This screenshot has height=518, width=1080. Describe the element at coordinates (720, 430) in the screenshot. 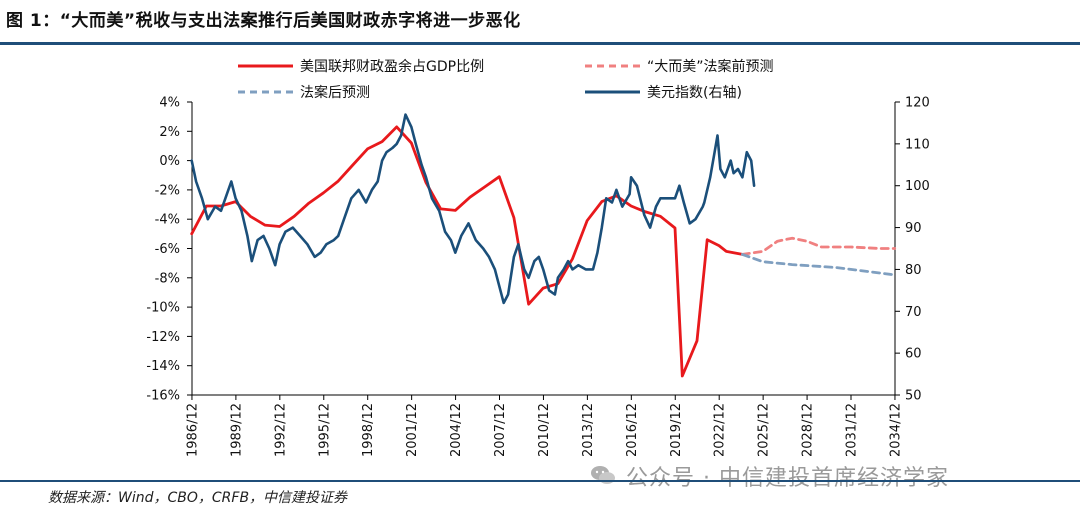

I see `x-tick-label: 2022/12` at that location.